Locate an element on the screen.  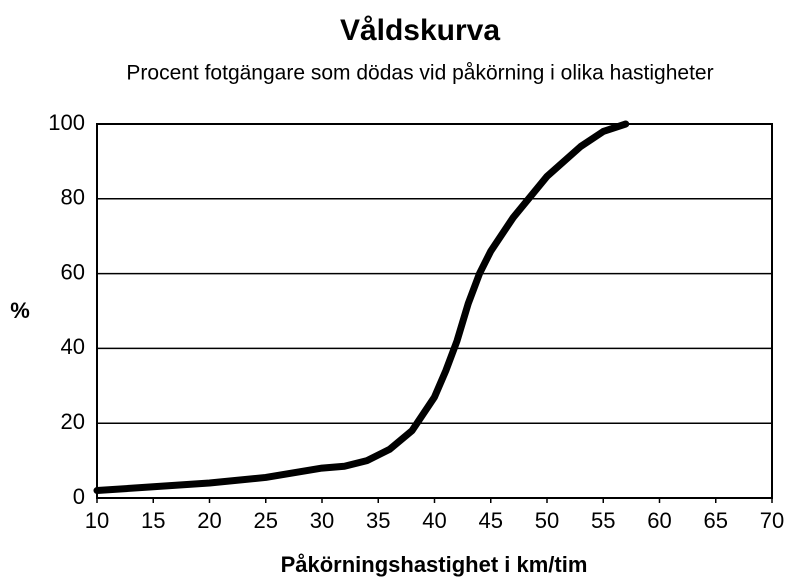
y-tick-label: 20 is located at coordinates (73, 421).